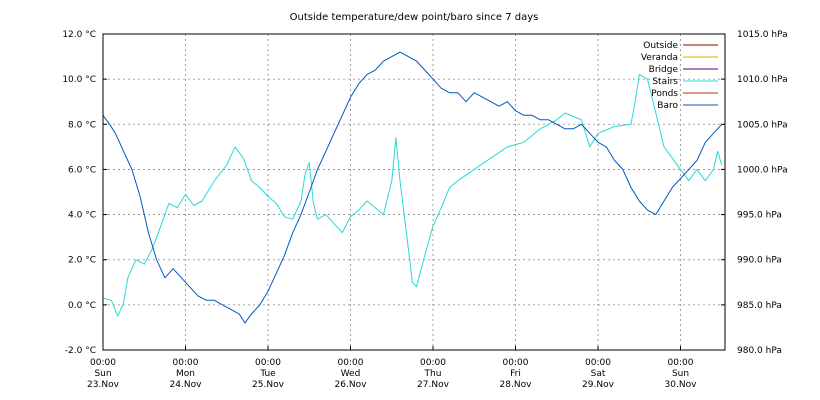  What do you see at coordinates (82, 170) in the screenshot?
I see `y-left-tick-label: 6.0 °C` at bounding box center [82, 170].